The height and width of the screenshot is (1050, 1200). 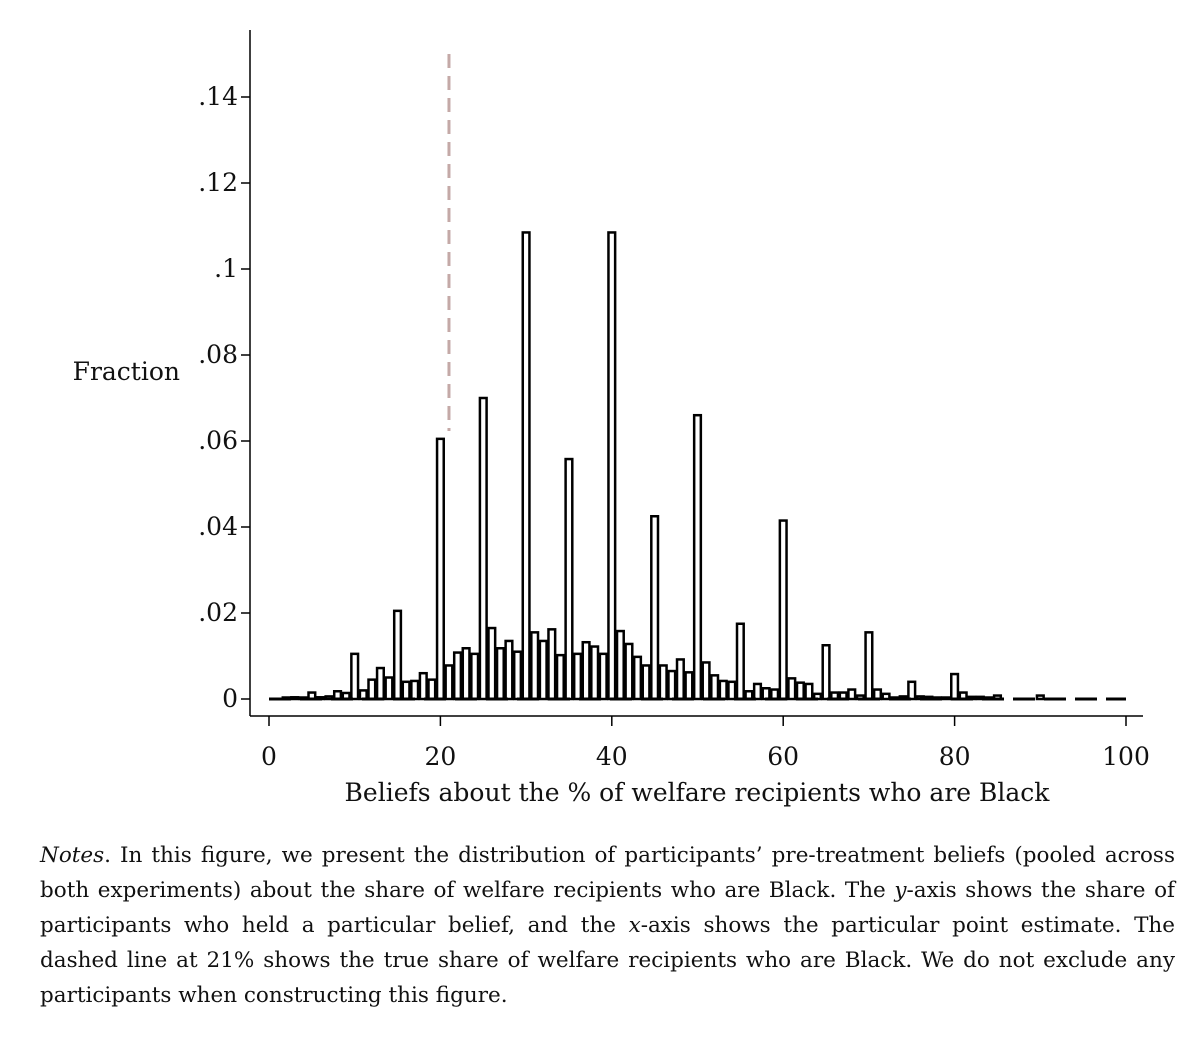 What do you see at coordinates (634, 925) in the screenshot?
I see `x-axis-mention: x` at bounding box center [634, 925].